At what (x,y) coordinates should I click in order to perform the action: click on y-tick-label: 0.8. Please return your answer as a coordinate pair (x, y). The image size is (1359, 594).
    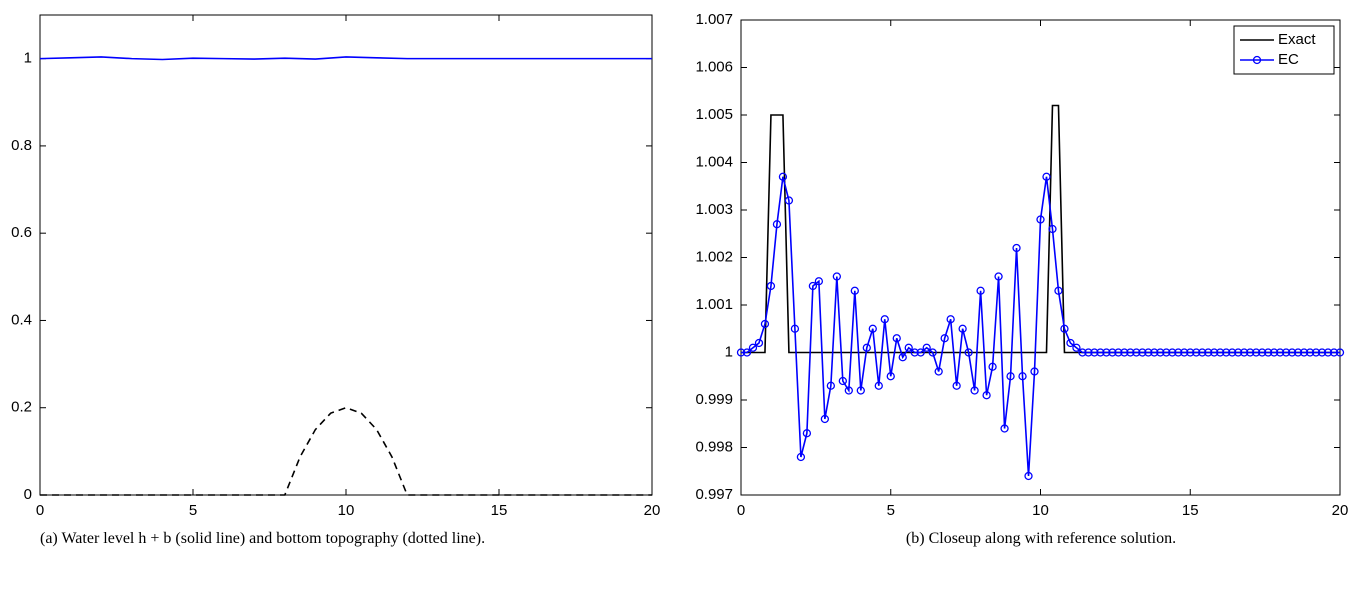
    Looking at the image, I should click on (21, 145).